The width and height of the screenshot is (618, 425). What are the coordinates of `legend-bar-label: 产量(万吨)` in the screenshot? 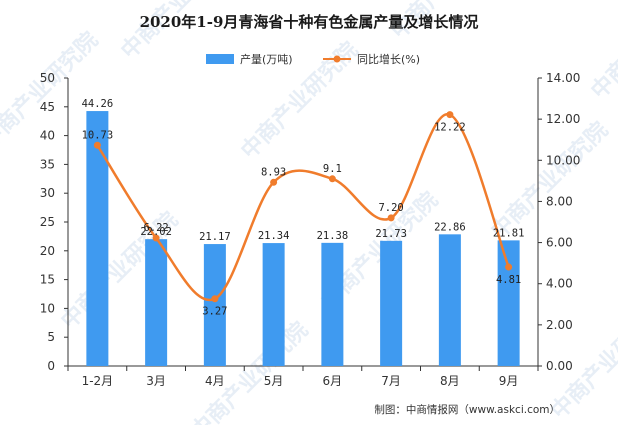 It's located at (266, 59).